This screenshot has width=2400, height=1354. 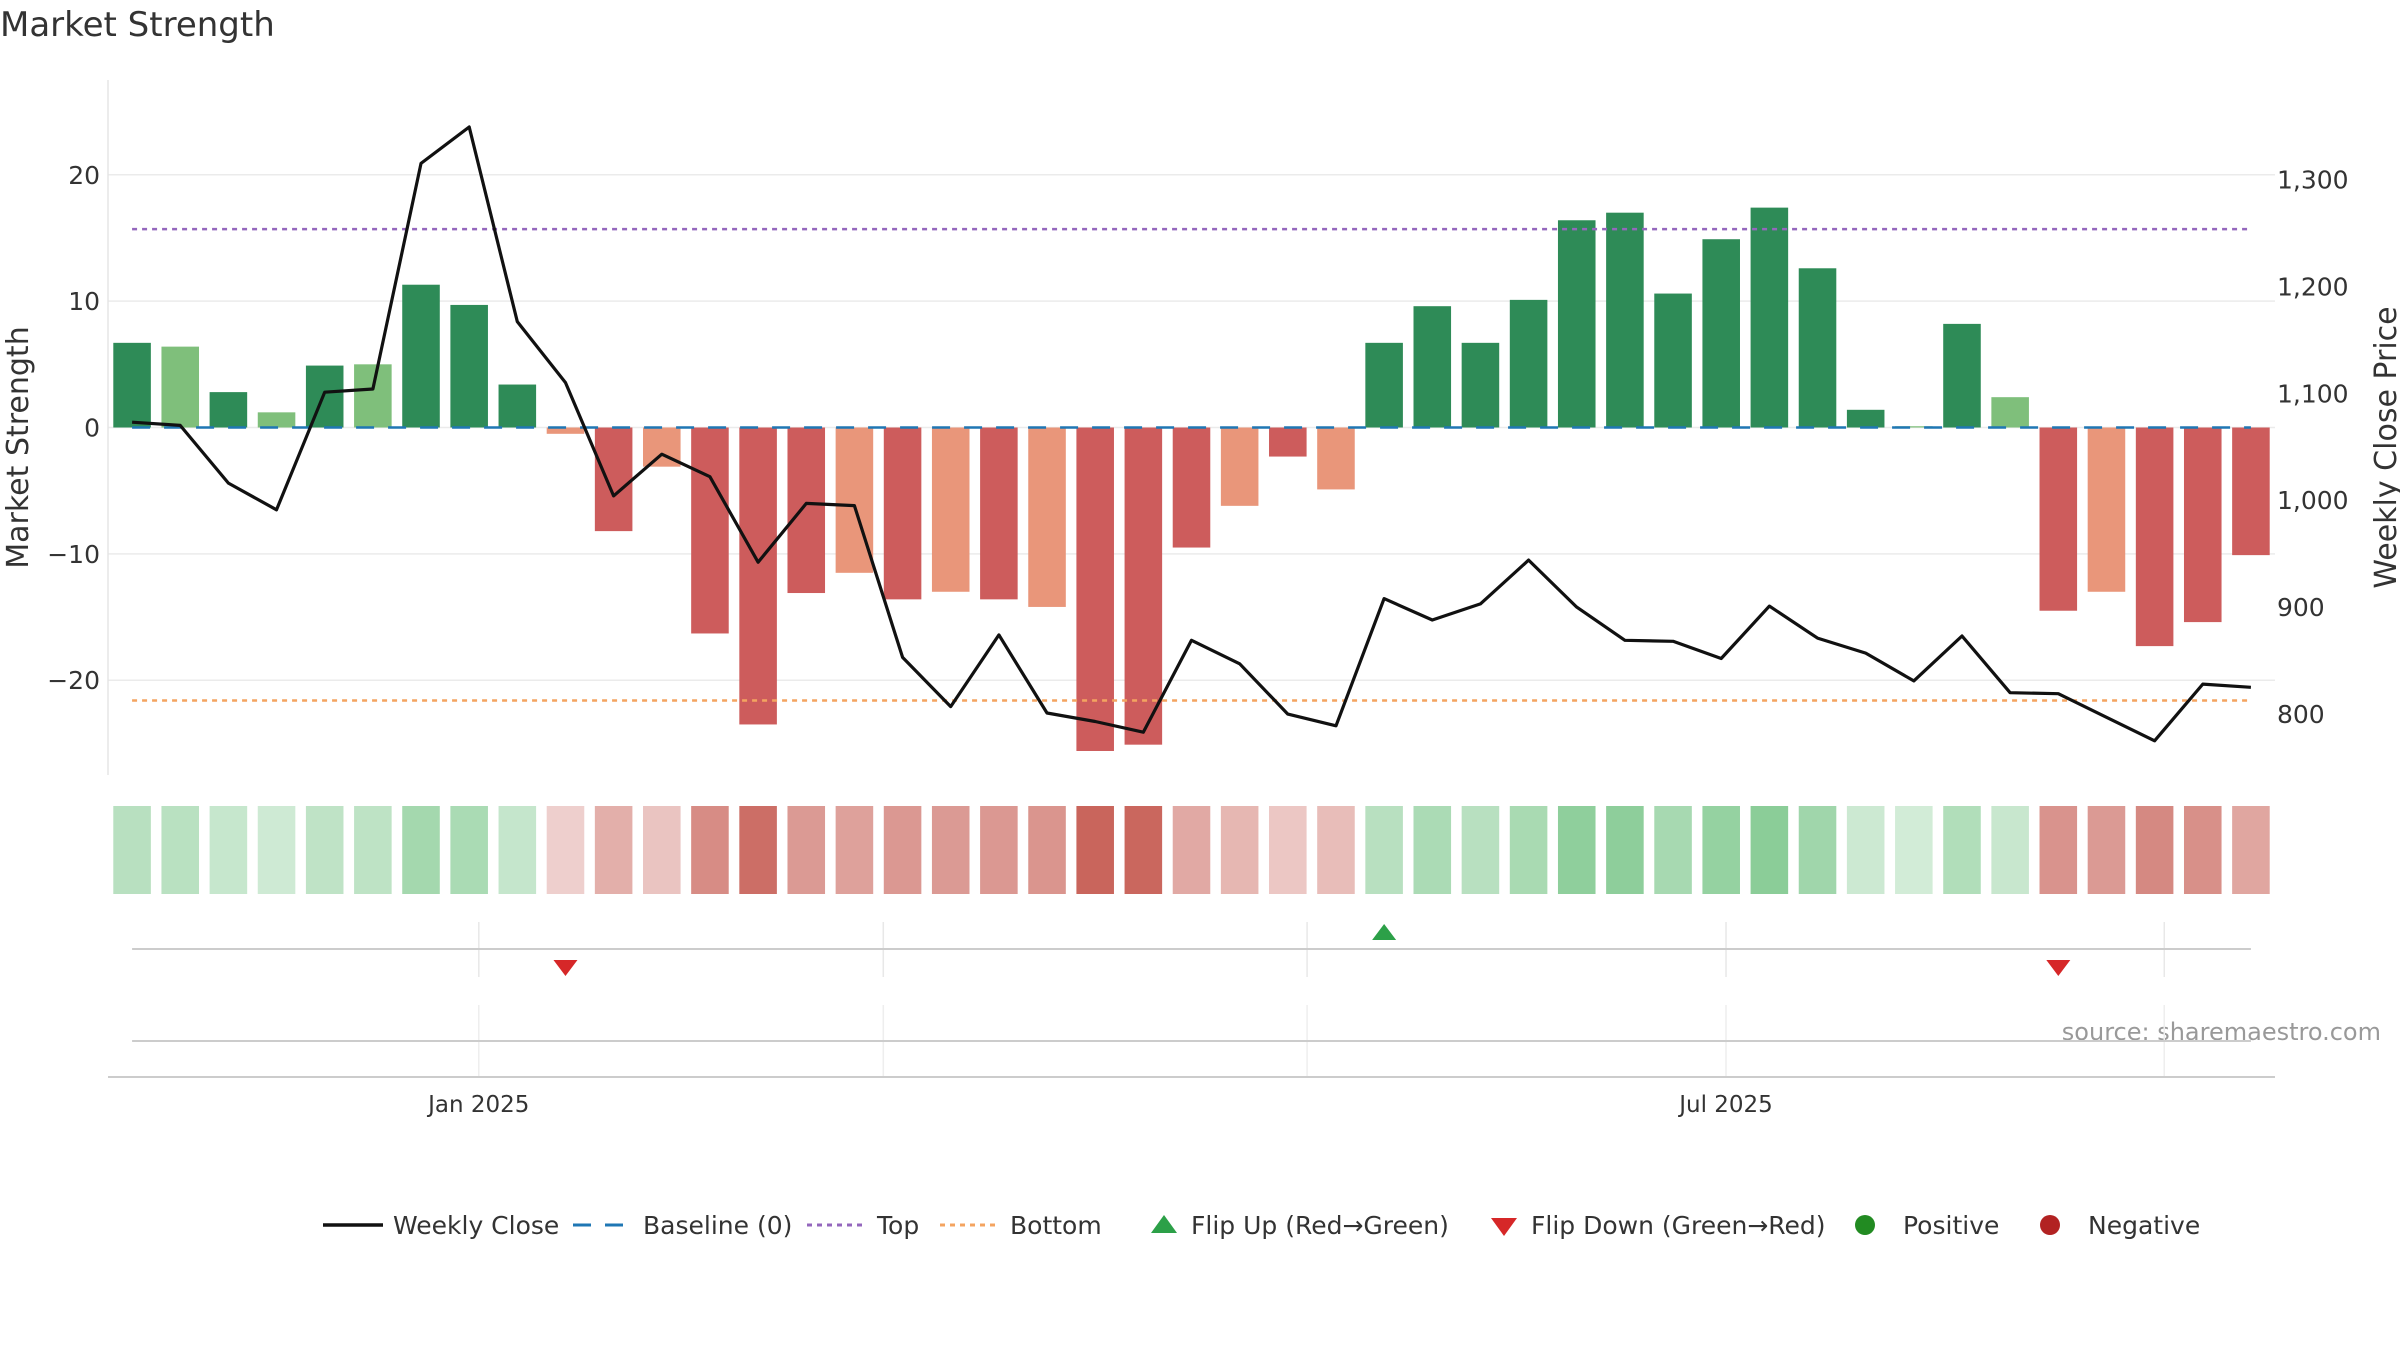 What do you see at coordinates (897, 1225) in the screenshot?
I see `legend-label: Top` at bounding box center [897, 1225].